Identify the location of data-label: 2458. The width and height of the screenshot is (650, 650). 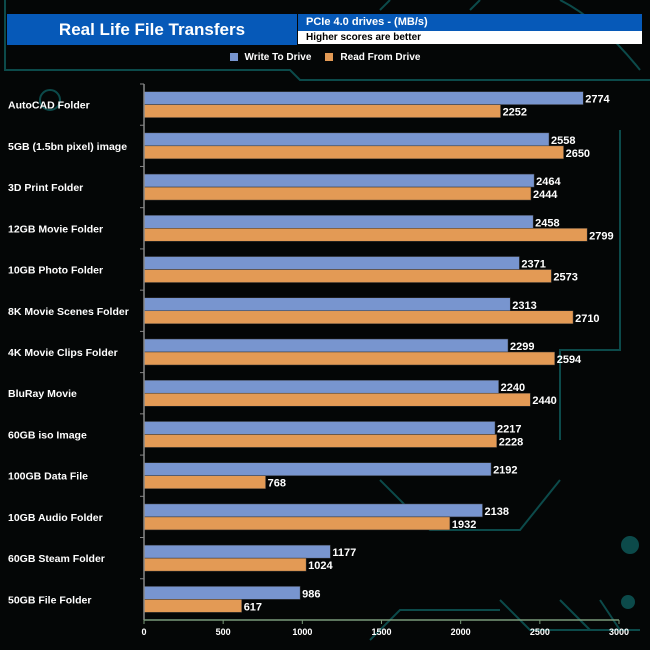
(547, 223).